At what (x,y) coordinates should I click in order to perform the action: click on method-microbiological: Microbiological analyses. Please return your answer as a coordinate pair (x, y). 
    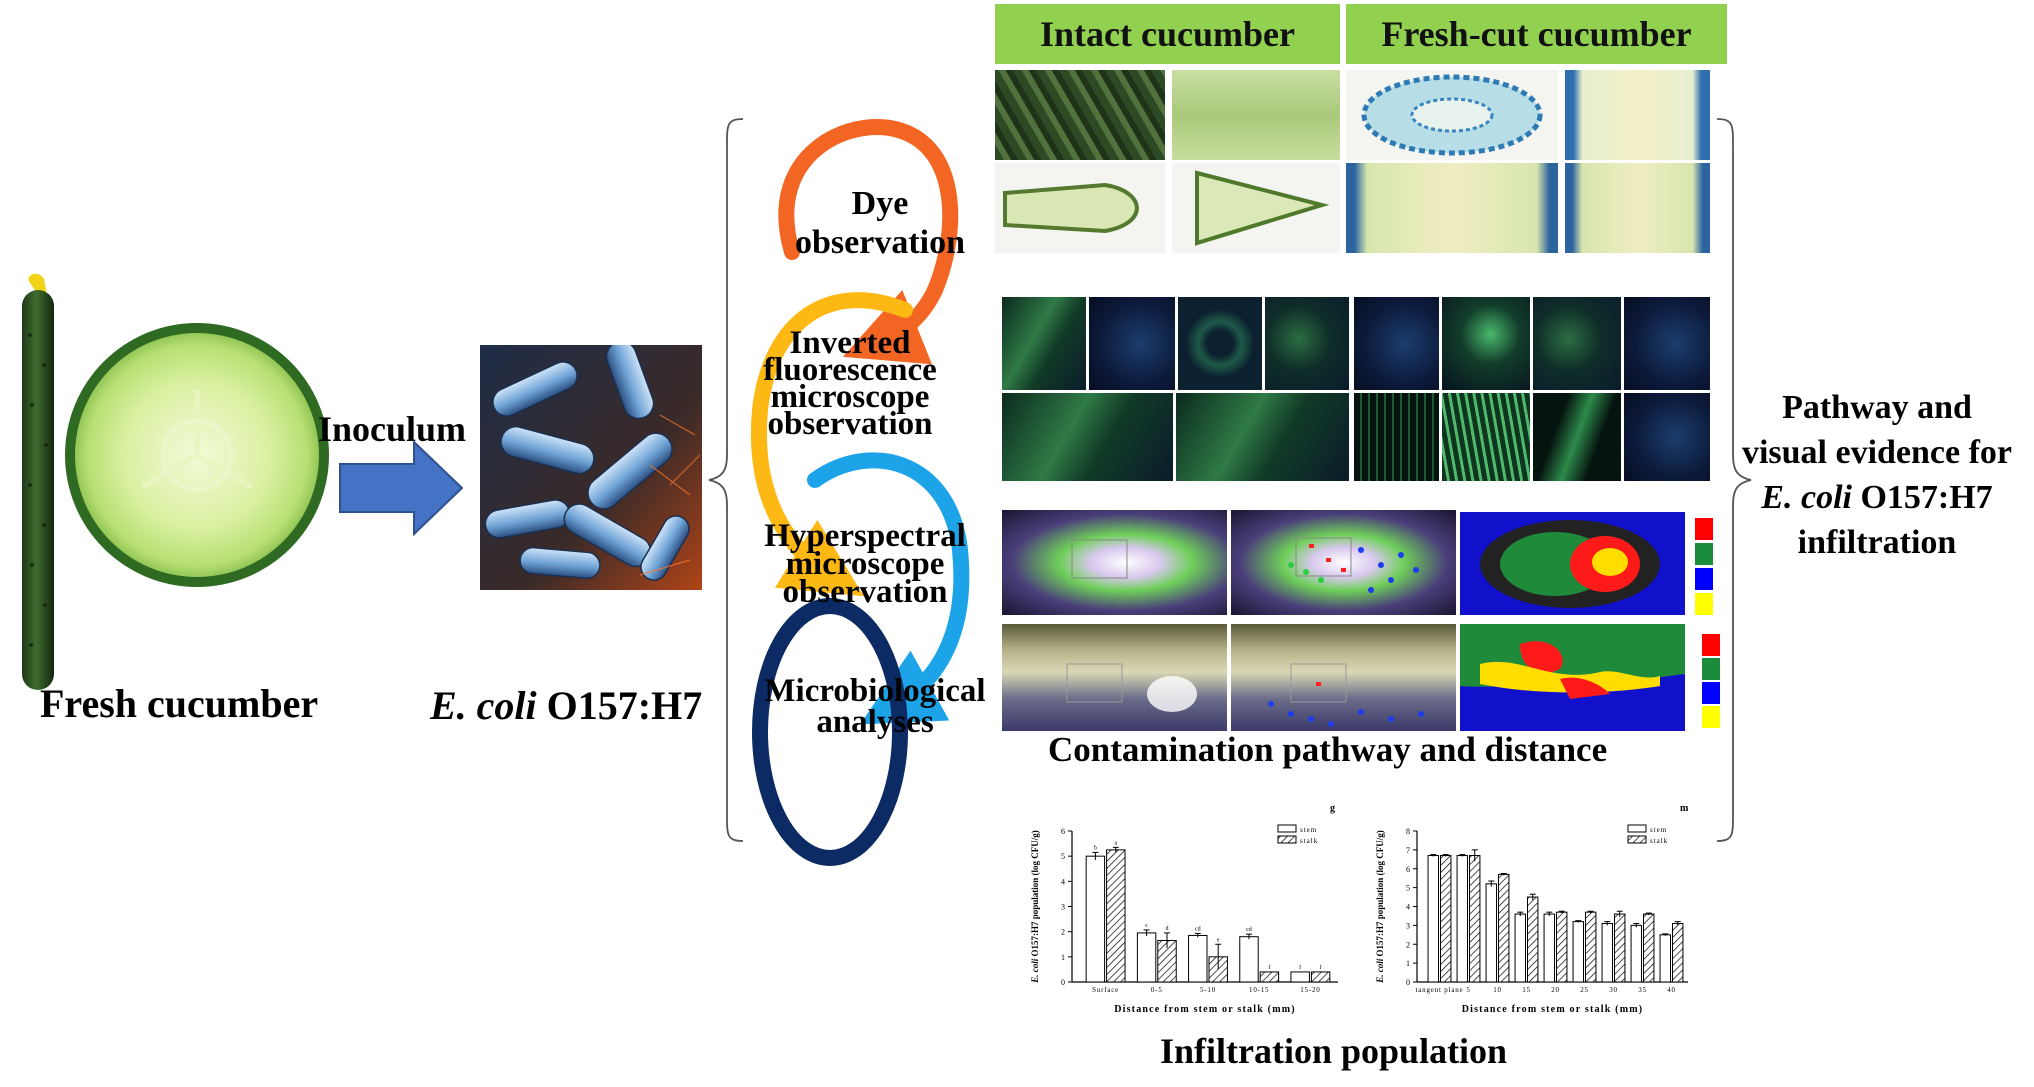
    Looking at the image, I should click on (875, 706).